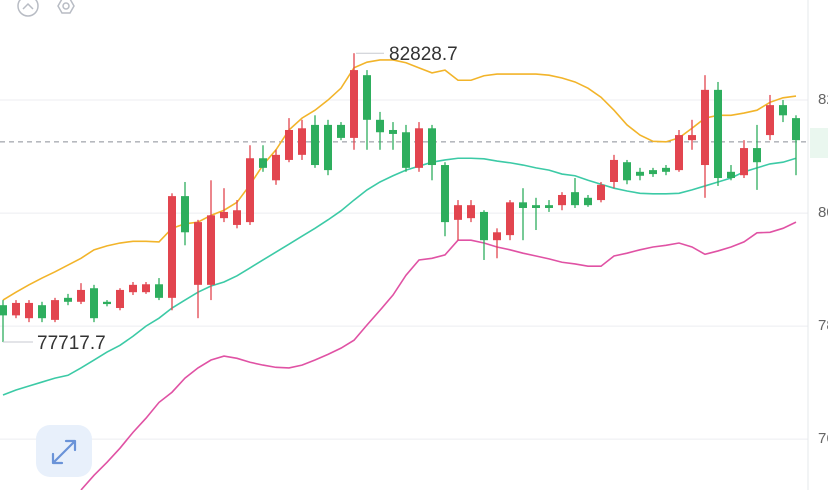  What do you see at coordinates (423, 54) in the screenshot?
I see `max-label: 82828.7` at bounding box center [423, 54].